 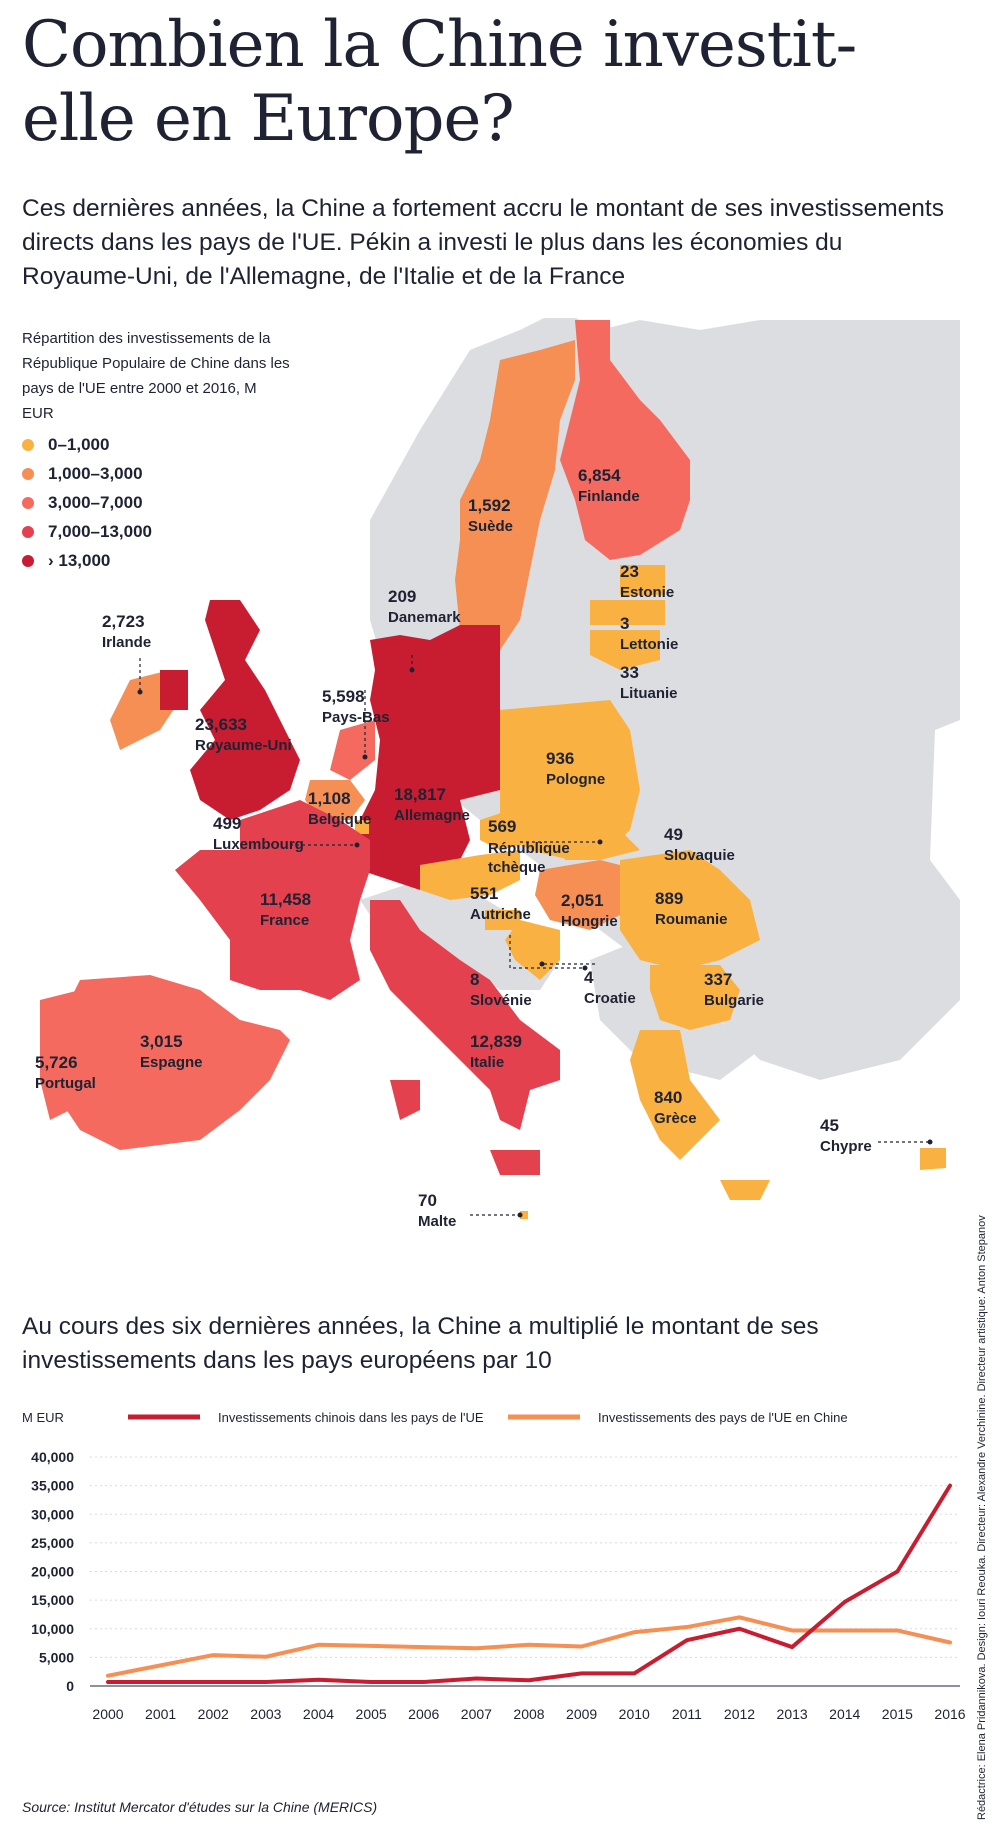 What do you see at coordinates (52, 1600) in the screenshot?
I see `y-tick-label: 15,000` at bounding box center [52, 1600].